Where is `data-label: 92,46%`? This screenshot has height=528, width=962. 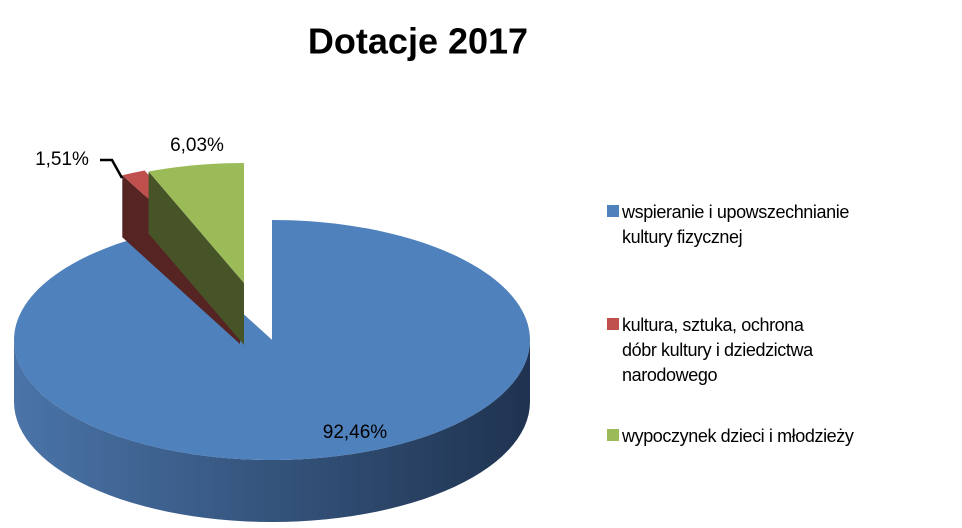 data-label: 92,46% is located at coordinates (355, 432).